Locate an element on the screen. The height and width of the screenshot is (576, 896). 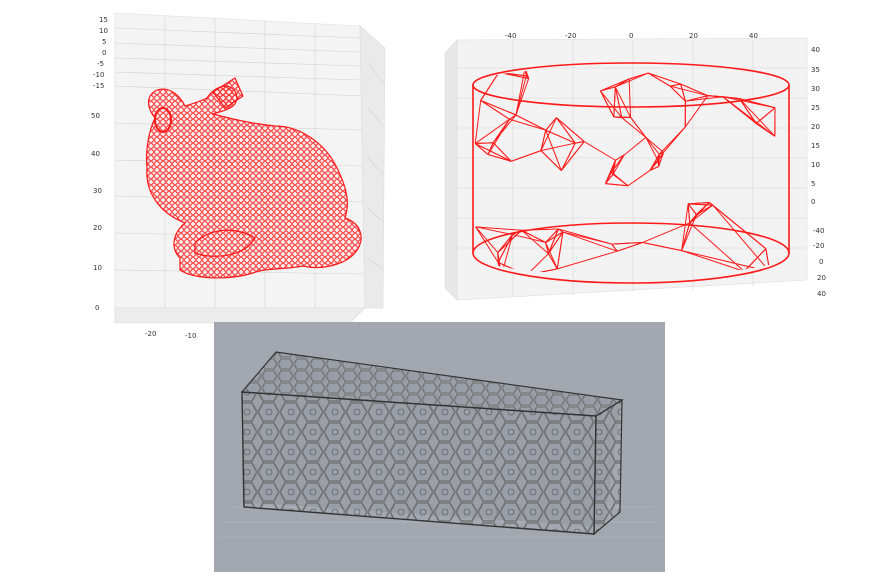
x-tick-label: 40 is located at coordinates (753, 36).